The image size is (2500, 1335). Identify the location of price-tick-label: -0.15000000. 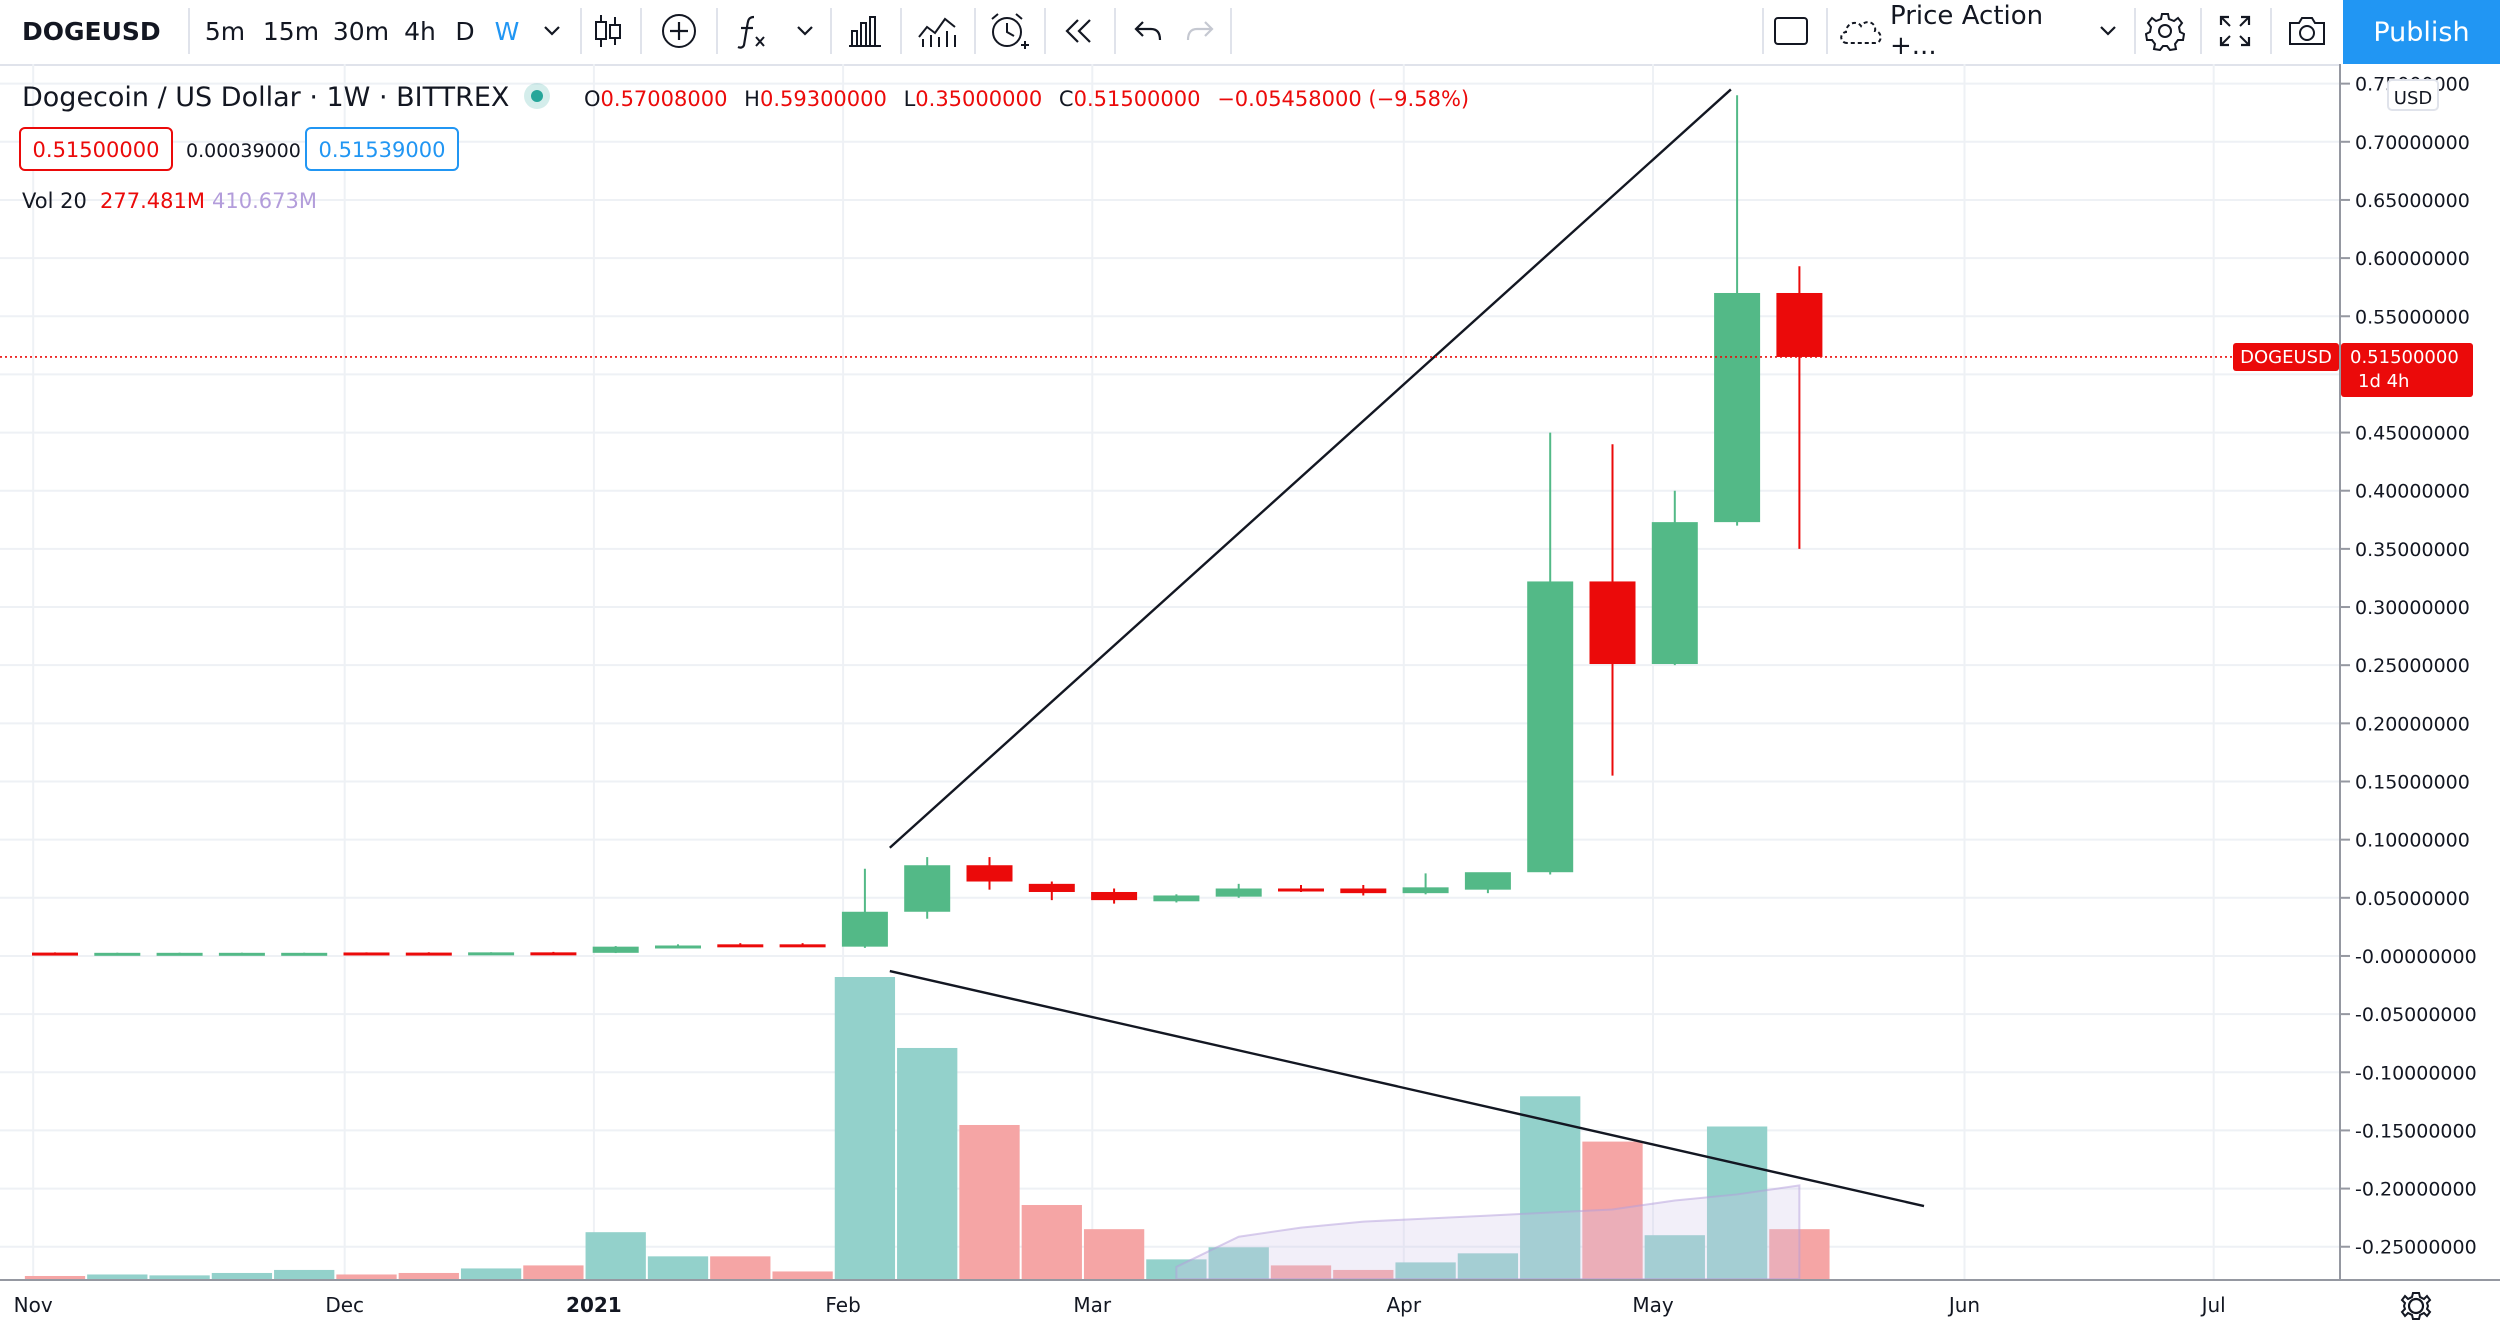
(2416, 1131).